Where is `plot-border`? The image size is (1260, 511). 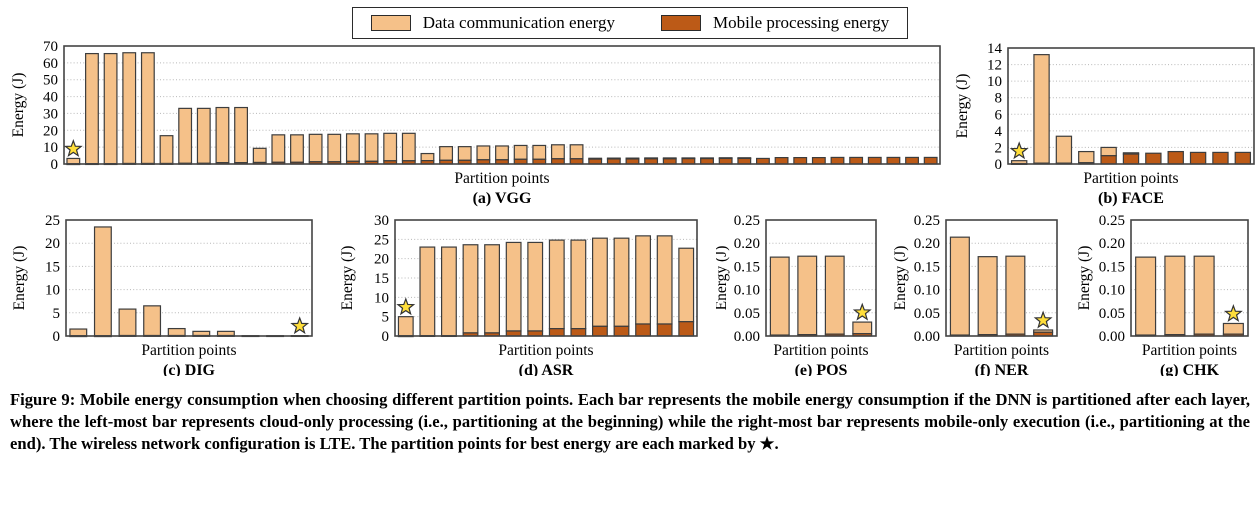 plot-border is located at coordinates (821, 278).